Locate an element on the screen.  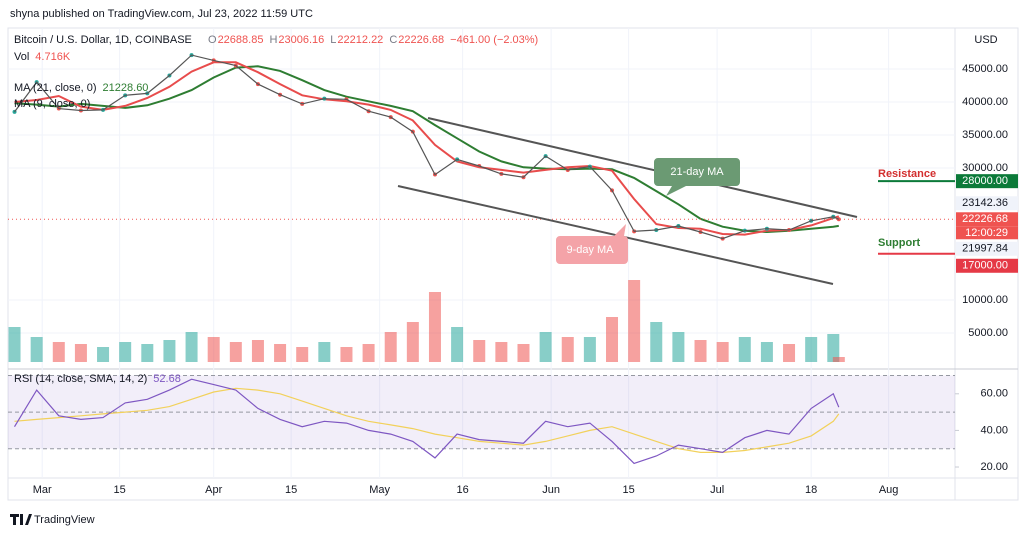
x-tick-label: May is located at coordinates (379, 490).